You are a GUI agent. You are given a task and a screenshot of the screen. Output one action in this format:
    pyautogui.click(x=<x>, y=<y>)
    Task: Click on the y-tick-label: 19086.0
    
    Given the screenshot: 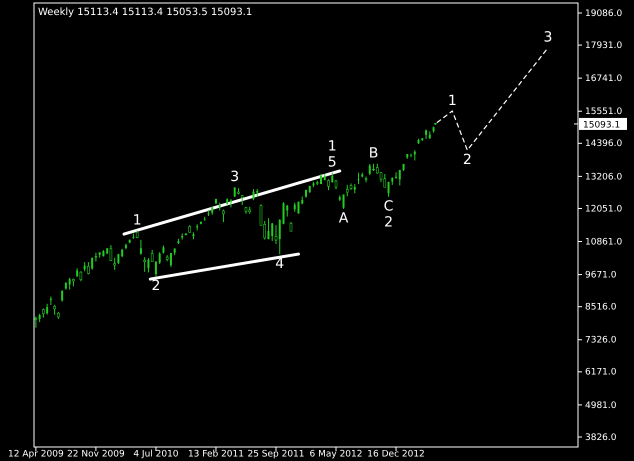 What is the action you would take?
    pyautogui.click(x=603, y=13)
    